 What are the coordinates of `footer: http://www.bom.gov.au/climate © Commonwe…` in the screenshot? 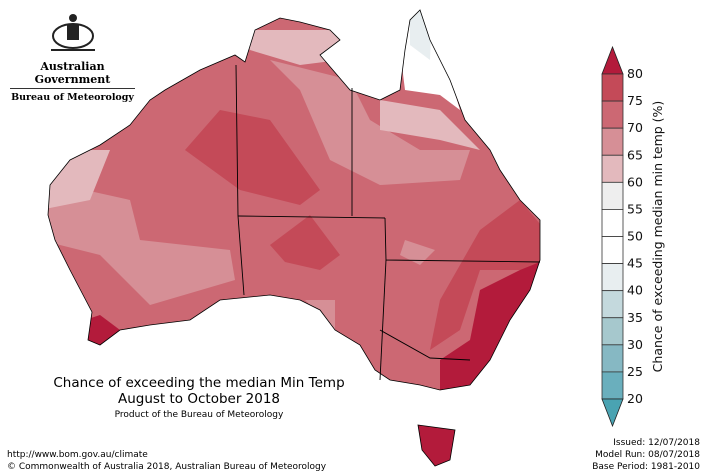 It's located at (166, 461).